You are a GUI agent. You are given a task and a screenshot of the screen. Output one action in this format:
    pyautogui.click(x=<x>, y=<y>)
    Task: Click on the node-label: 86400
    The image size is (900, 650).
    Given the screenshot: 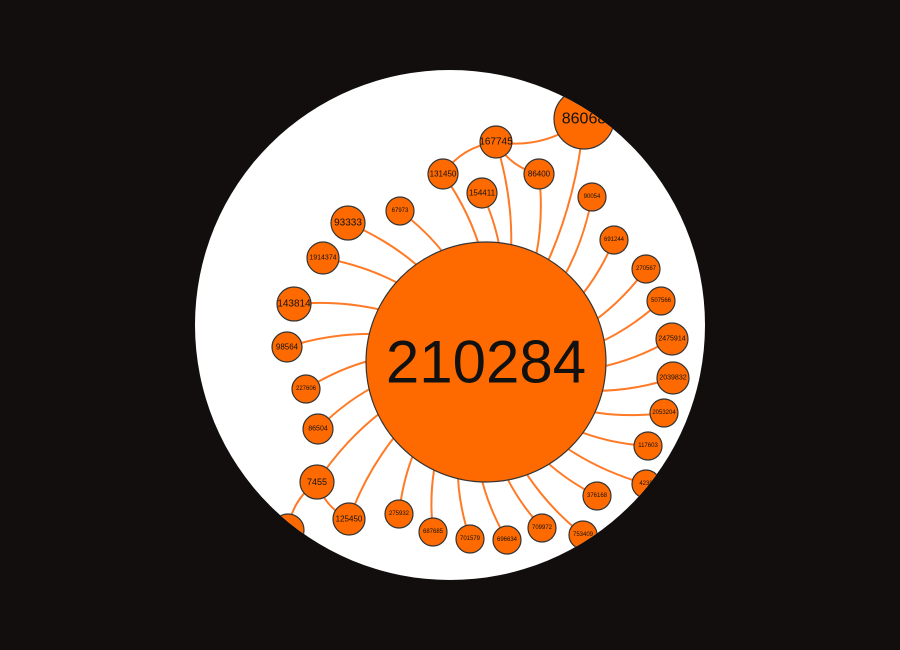 What is the action you would take?
    pyautogui.click(x=539, y=174)
    